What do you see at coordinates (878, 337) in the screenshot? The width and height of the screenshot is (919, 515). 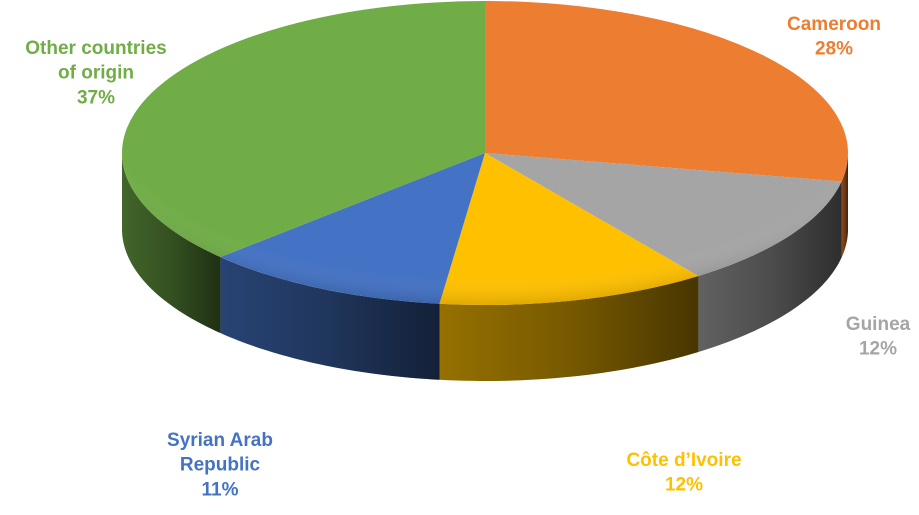 I see `data-label-1: Guinea 12%` at bounding box center [878, 337].